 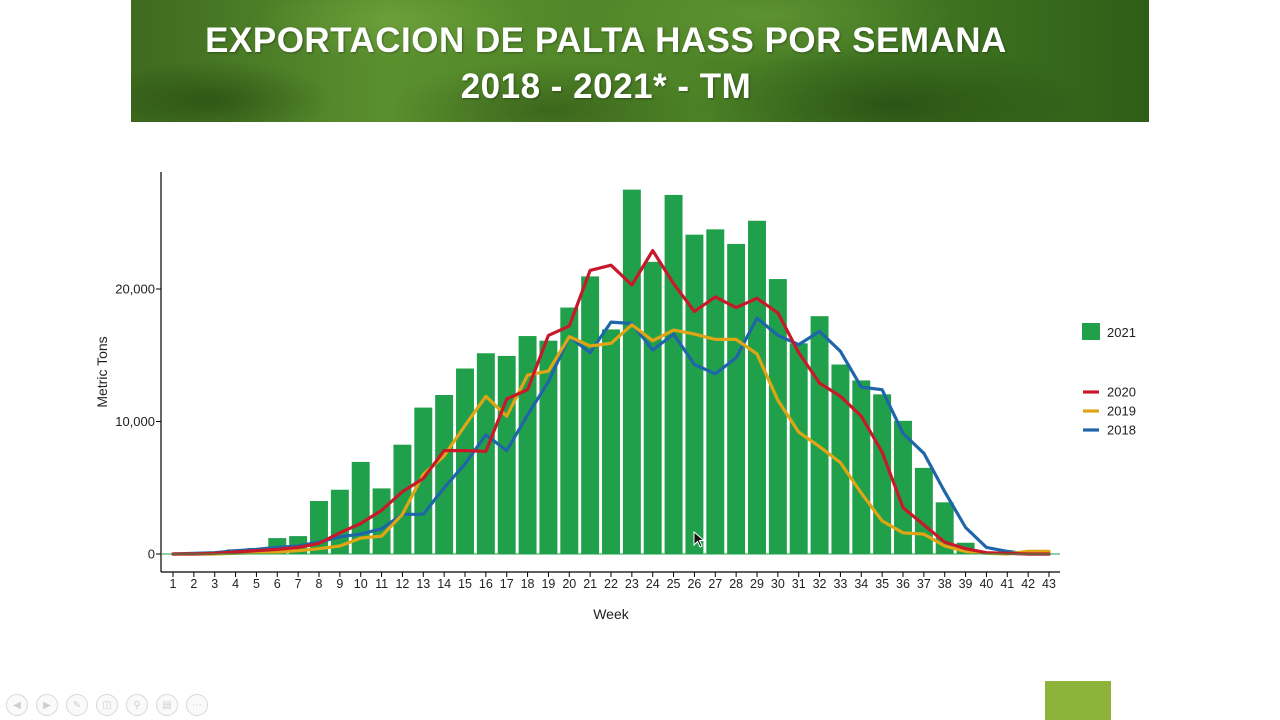 I want to click on x-tick-label: 6, so click(x=277, y=584).